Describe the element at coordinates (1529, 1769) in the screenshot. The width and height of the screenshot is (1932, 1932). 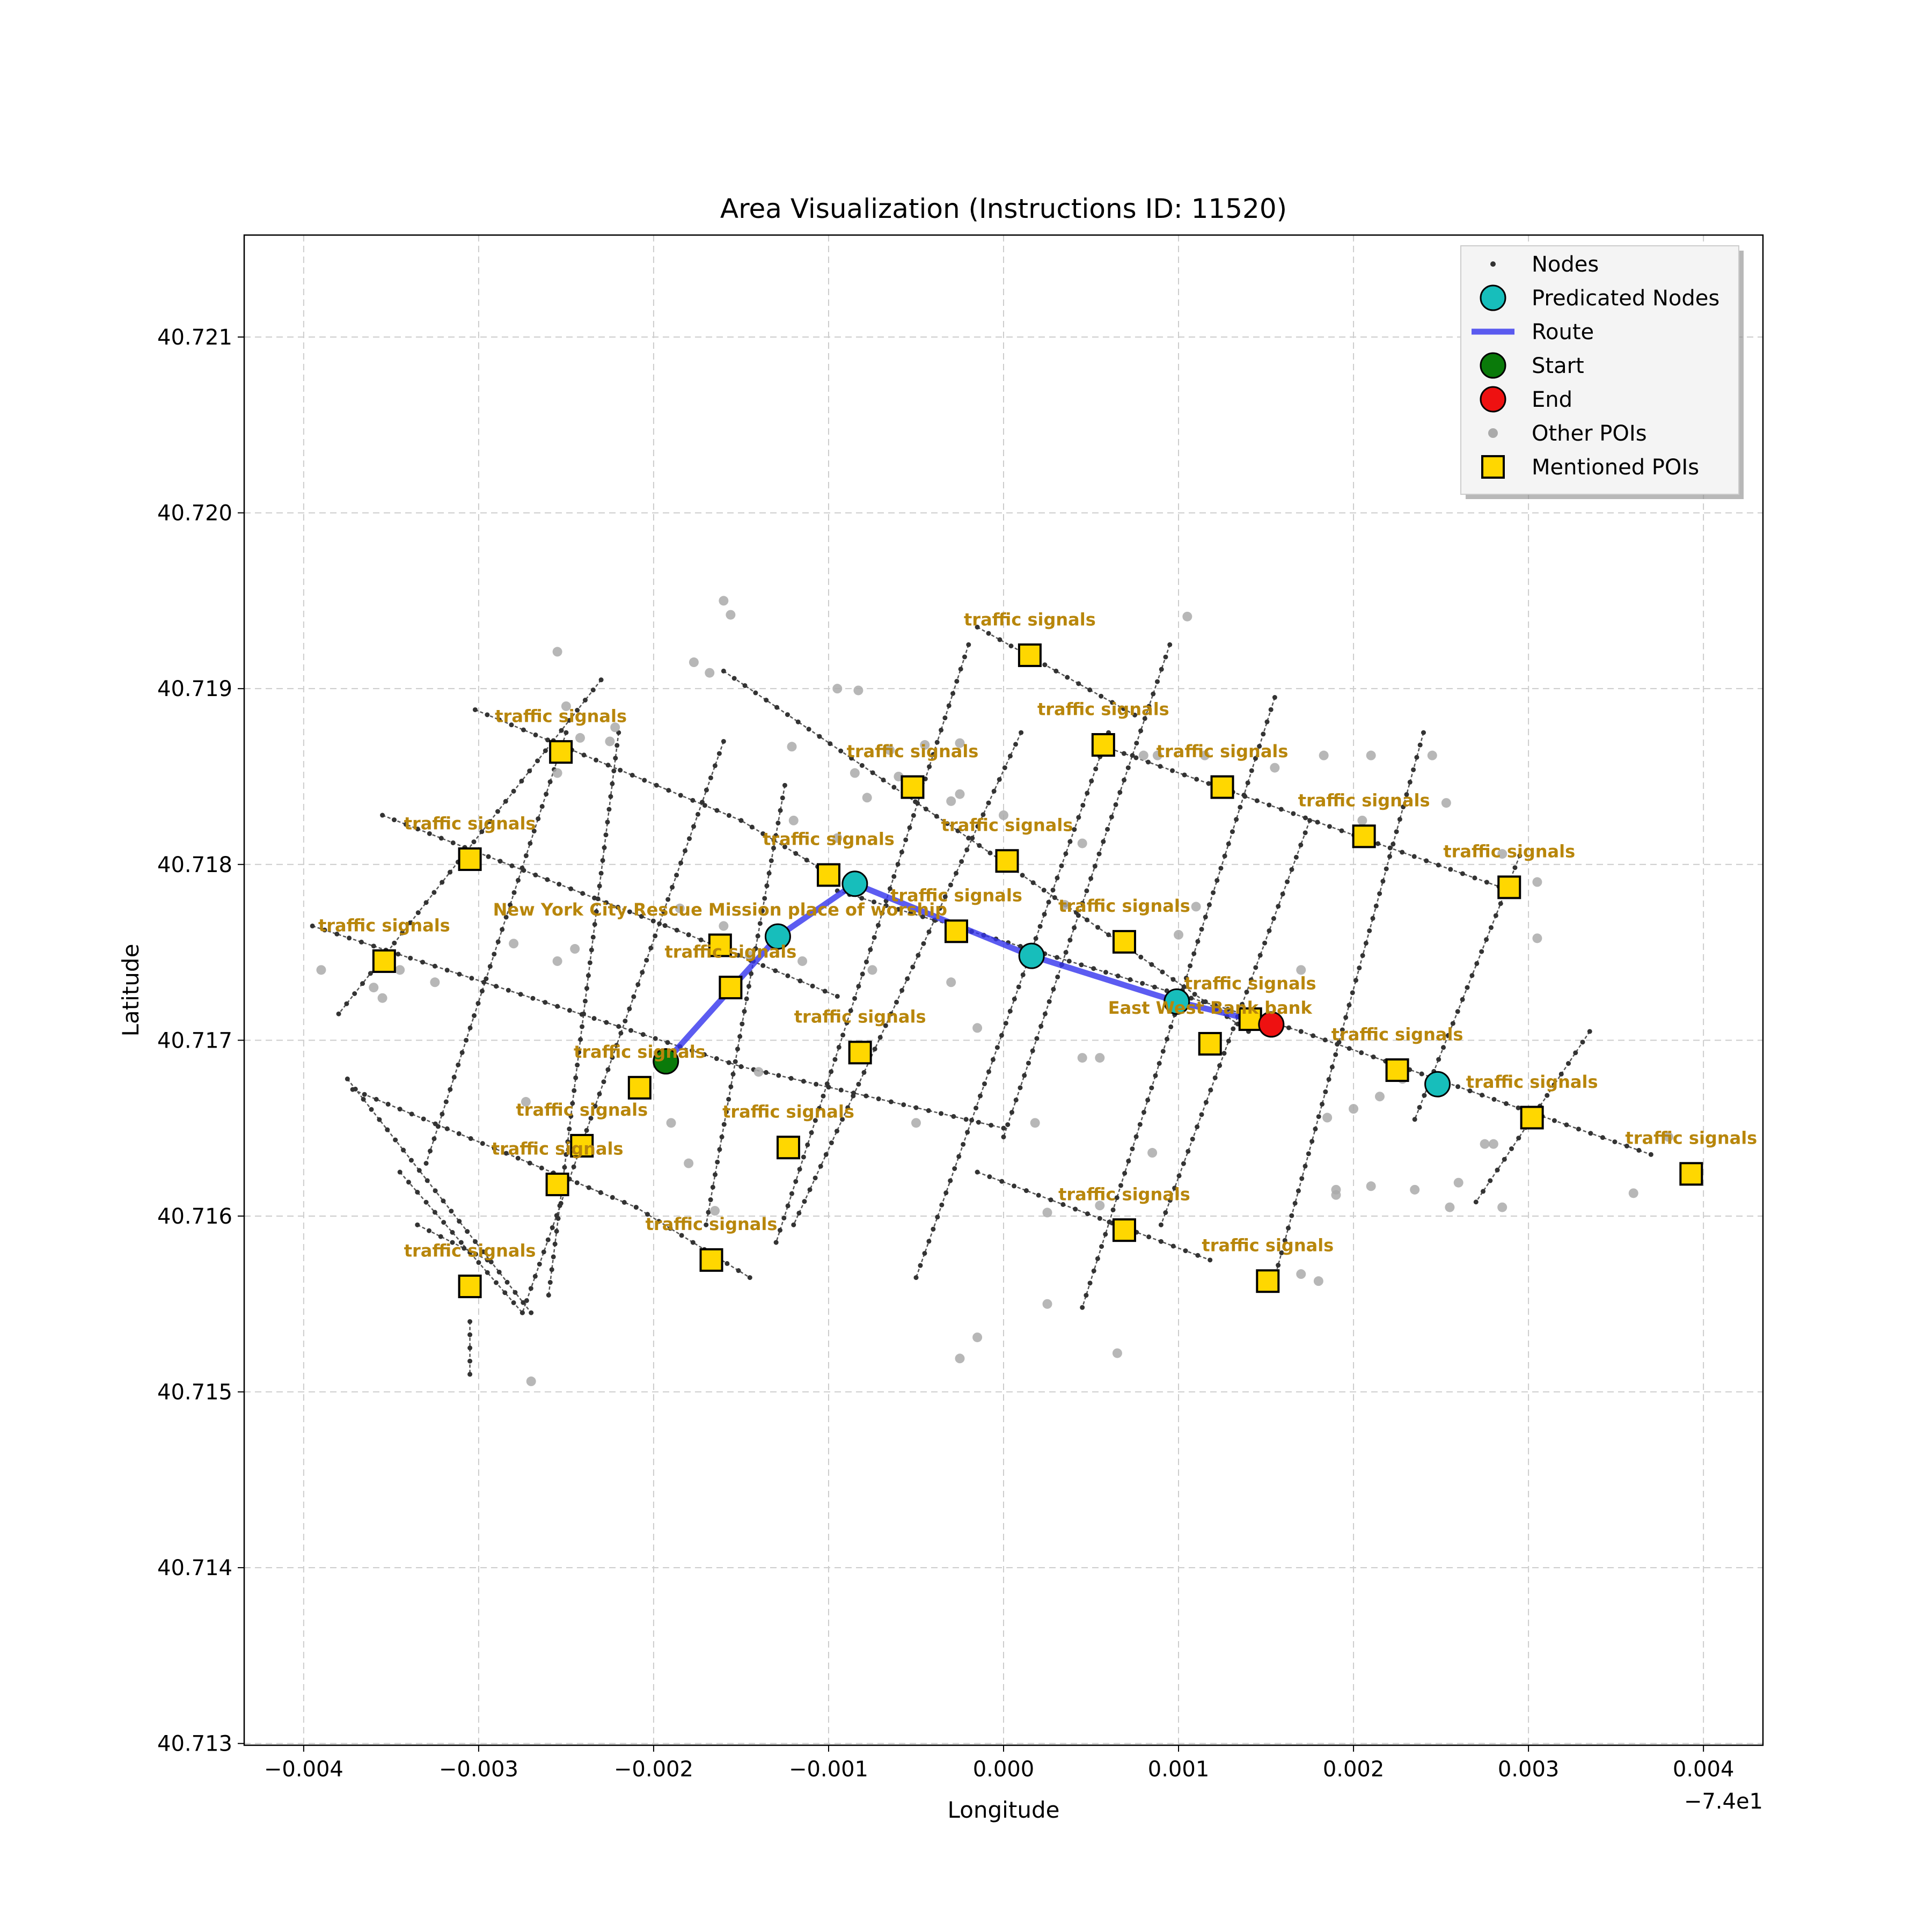
I see `x-tick-label: 0.003` at that location.